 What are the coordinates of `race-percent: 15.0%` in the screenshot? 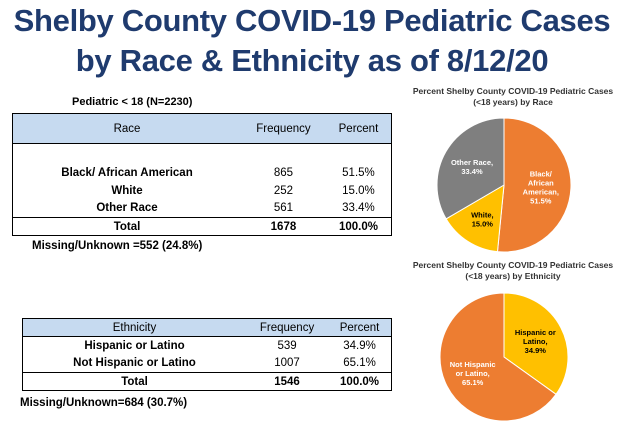 It's located at (358, 190).